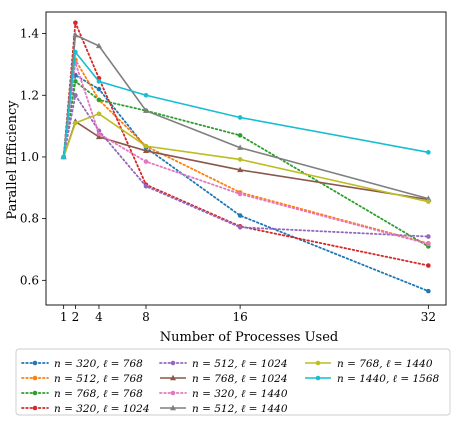 The width and height of the screenshot is (458, 429). I want to click on y-axis-label: Parallel Efficiency, so click(12, 160).